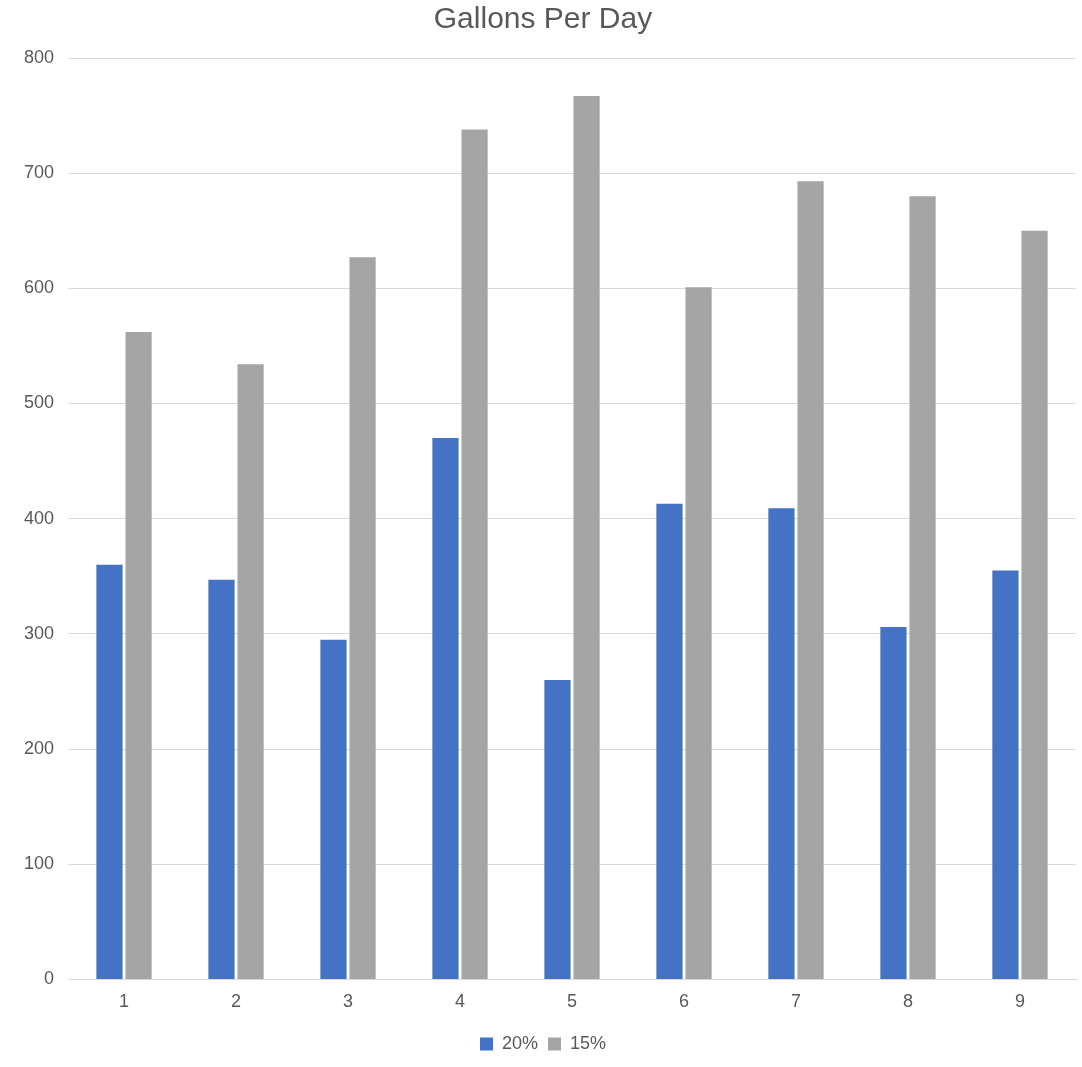  I want to click on legend-label: 15%, so click(588, 1042).